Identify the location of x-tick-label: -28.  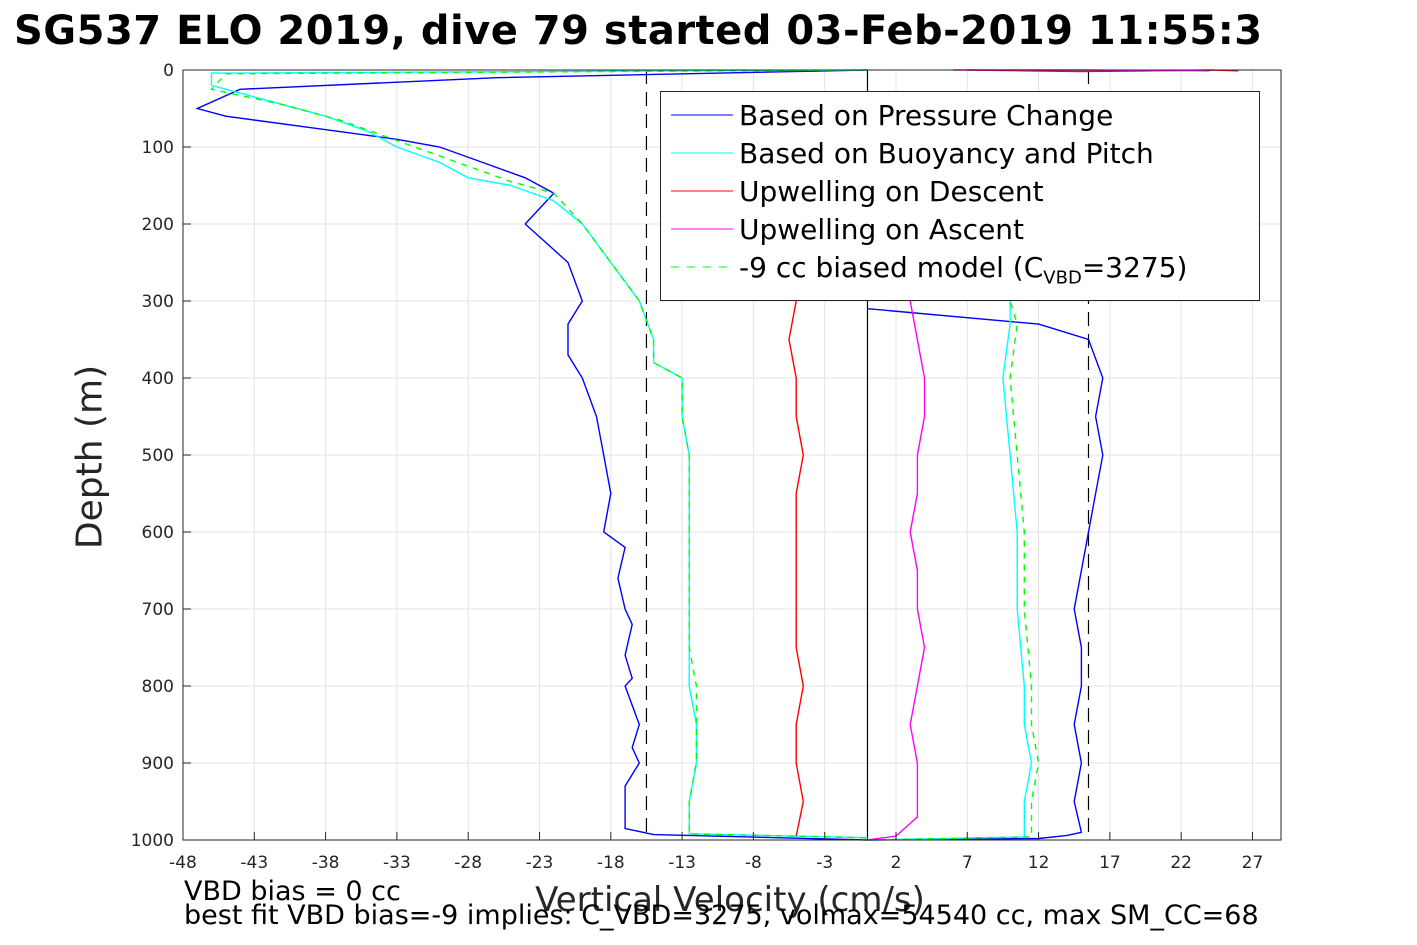
(468, 863).